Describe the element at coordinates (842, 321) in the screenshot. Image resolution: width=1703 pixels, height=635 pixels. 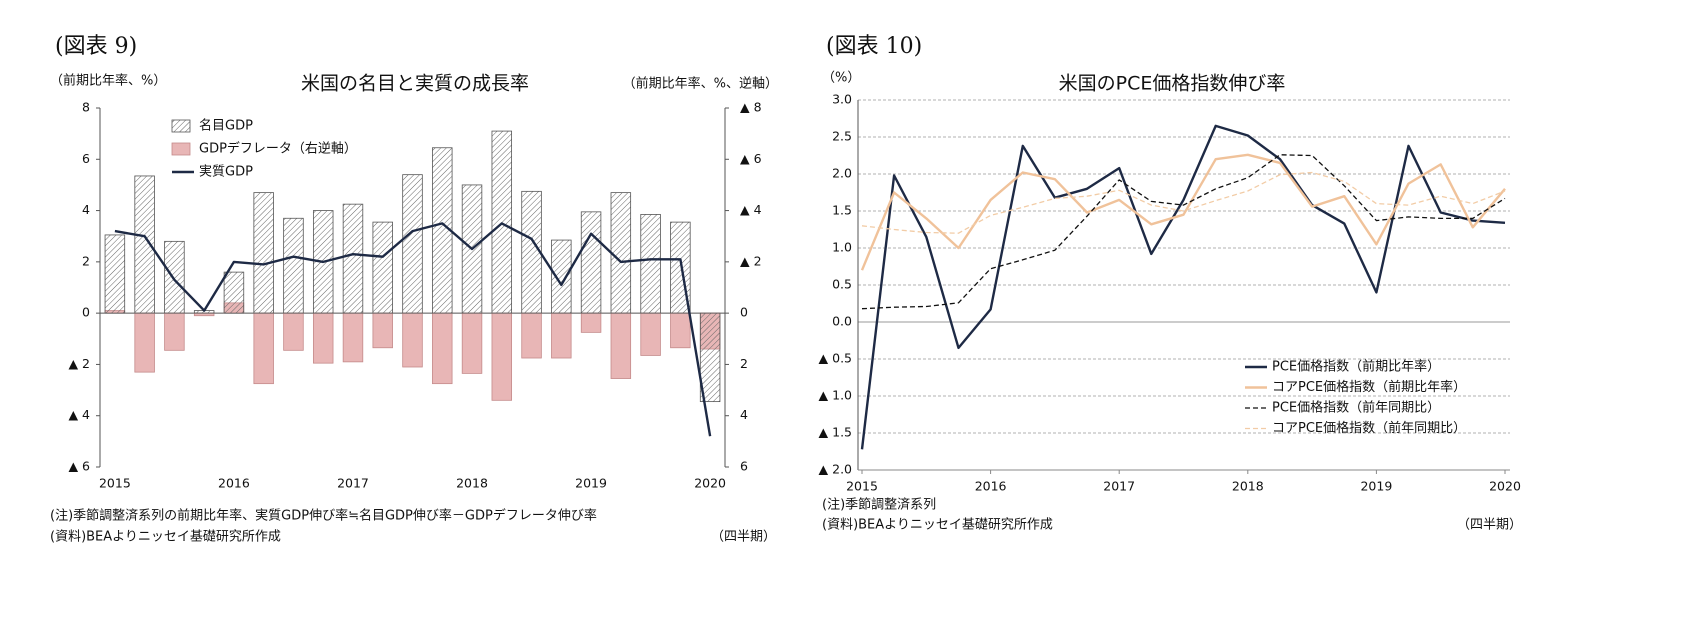
I see `y-tick-label: 0.0` at that location.